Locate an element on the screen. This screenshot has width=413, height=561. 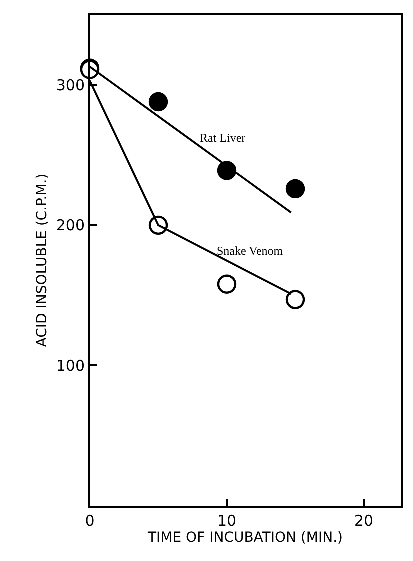
y-tick-label: 100 is located at coordinates (70, 365).